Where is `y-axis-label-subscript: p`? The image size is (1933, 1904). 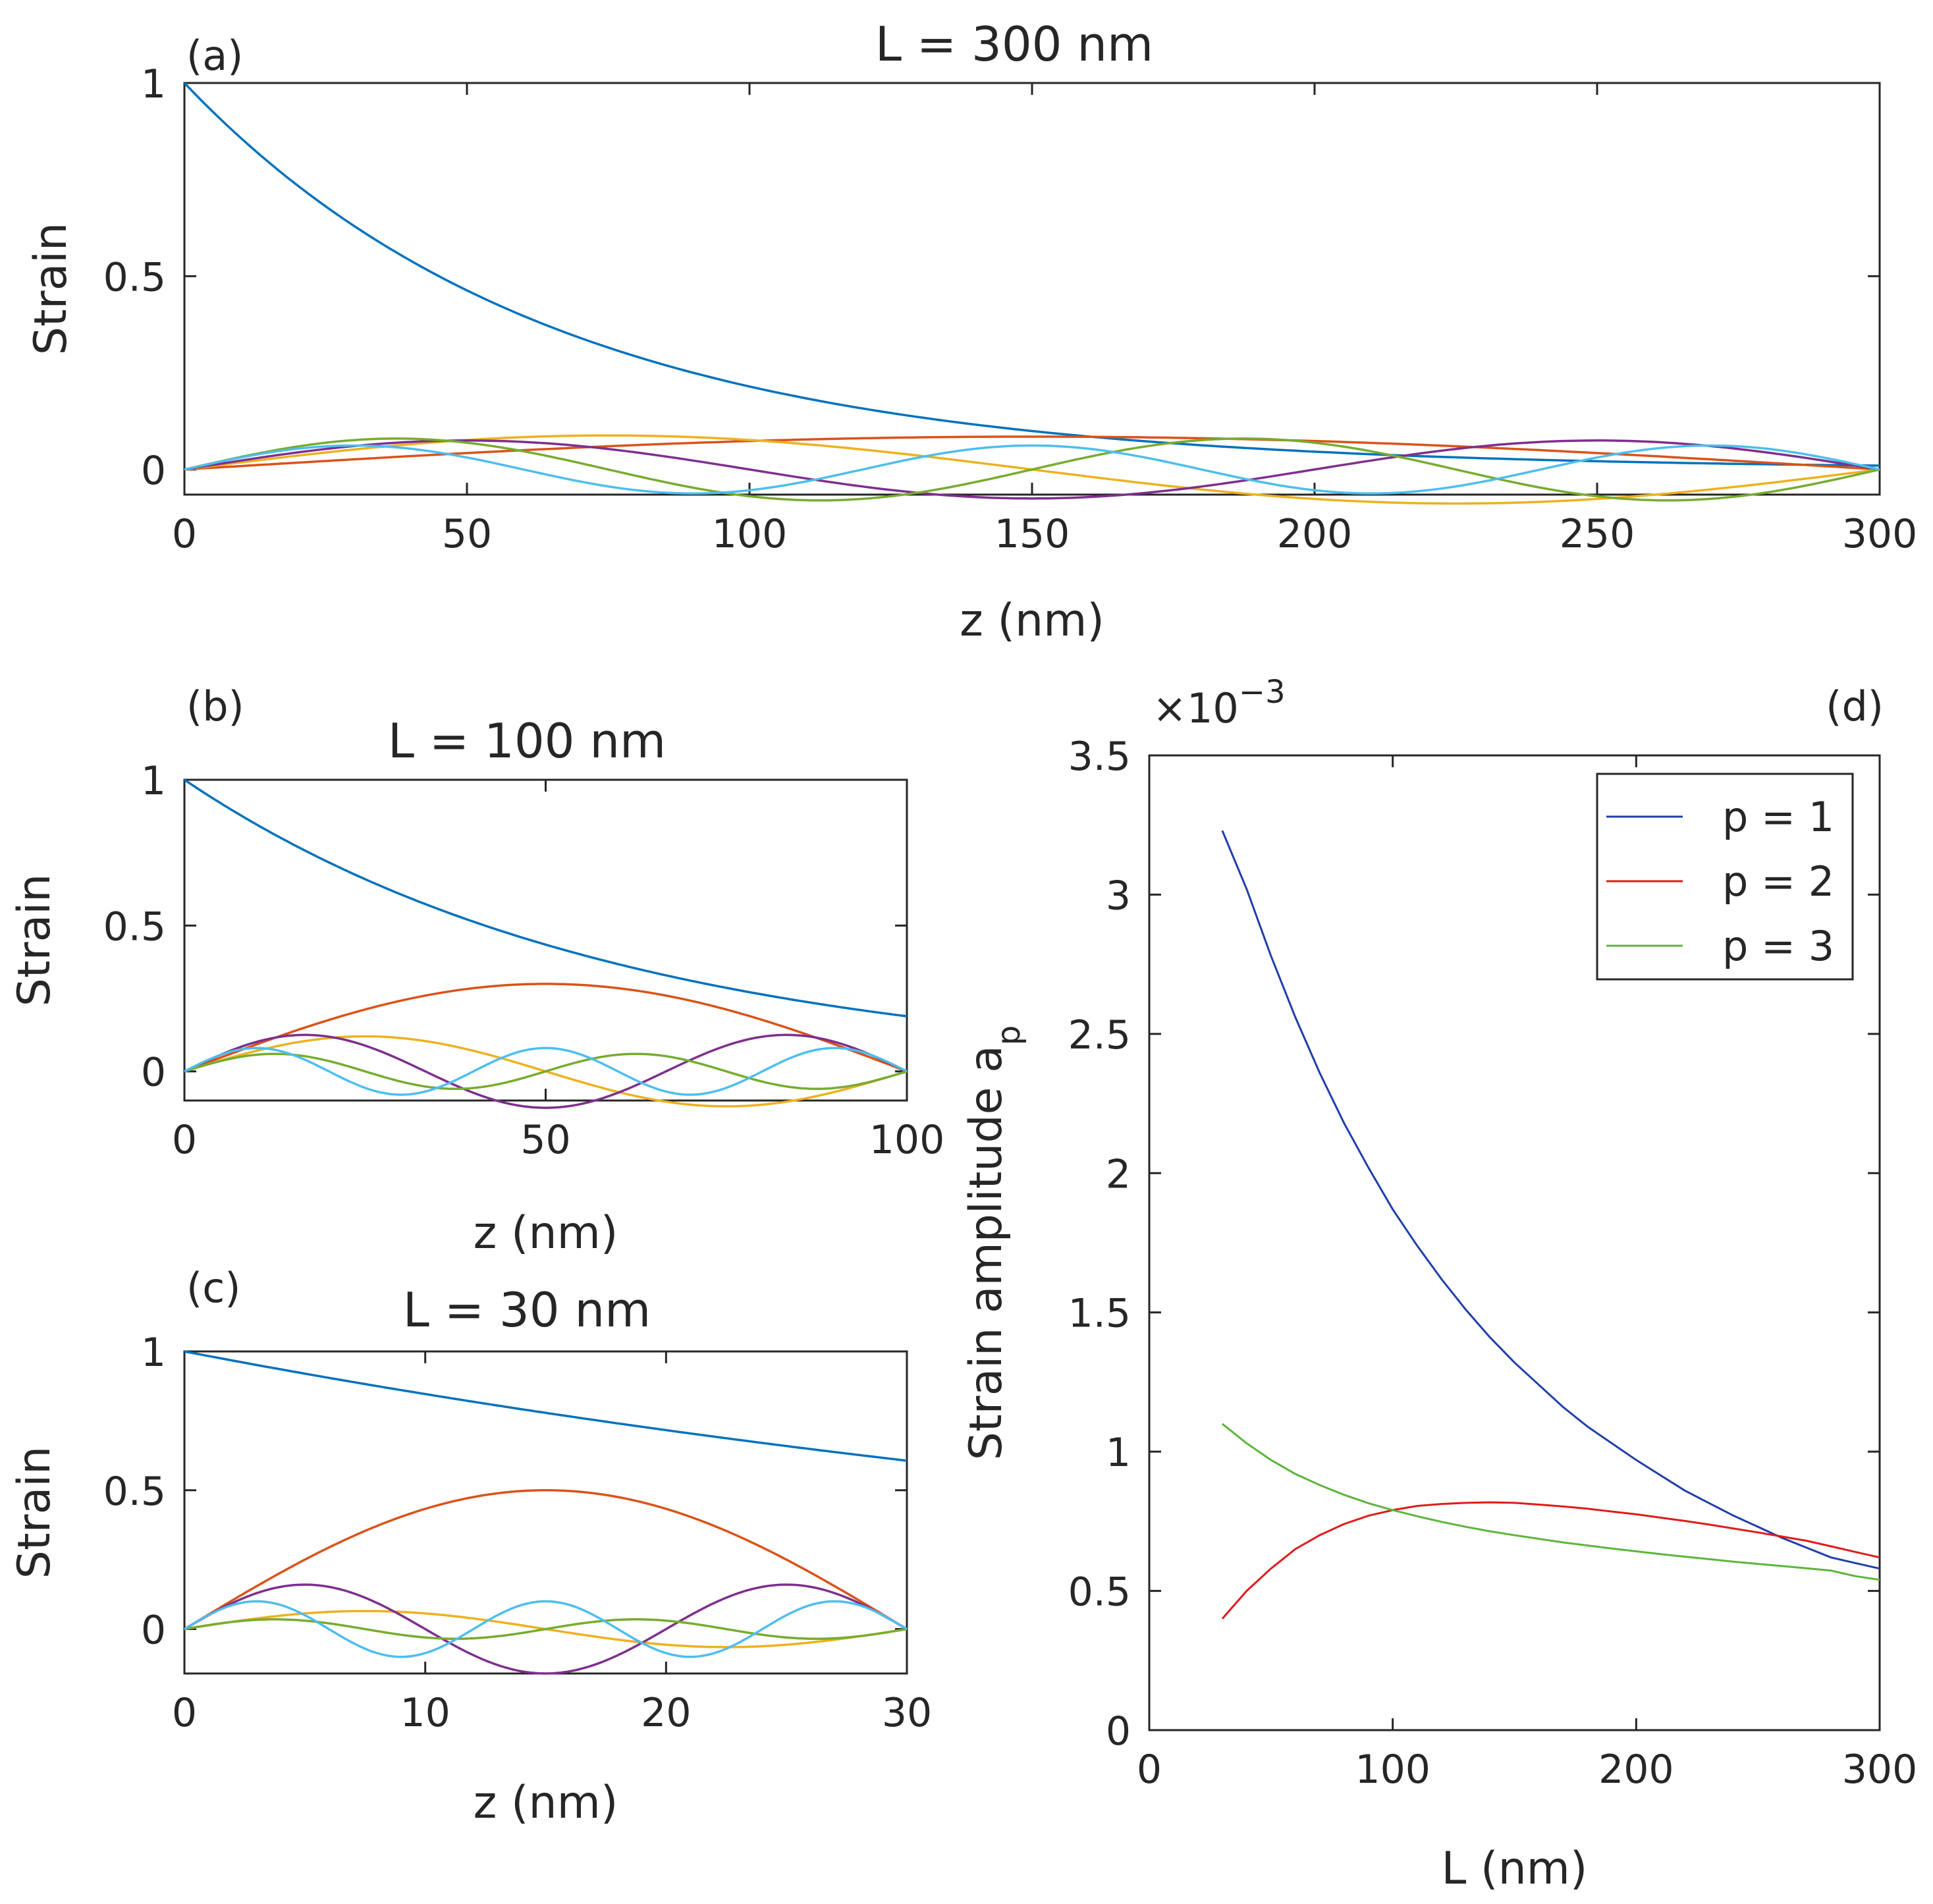
y-axis-label-subscript: p is located at coordinates (1009, 1035).